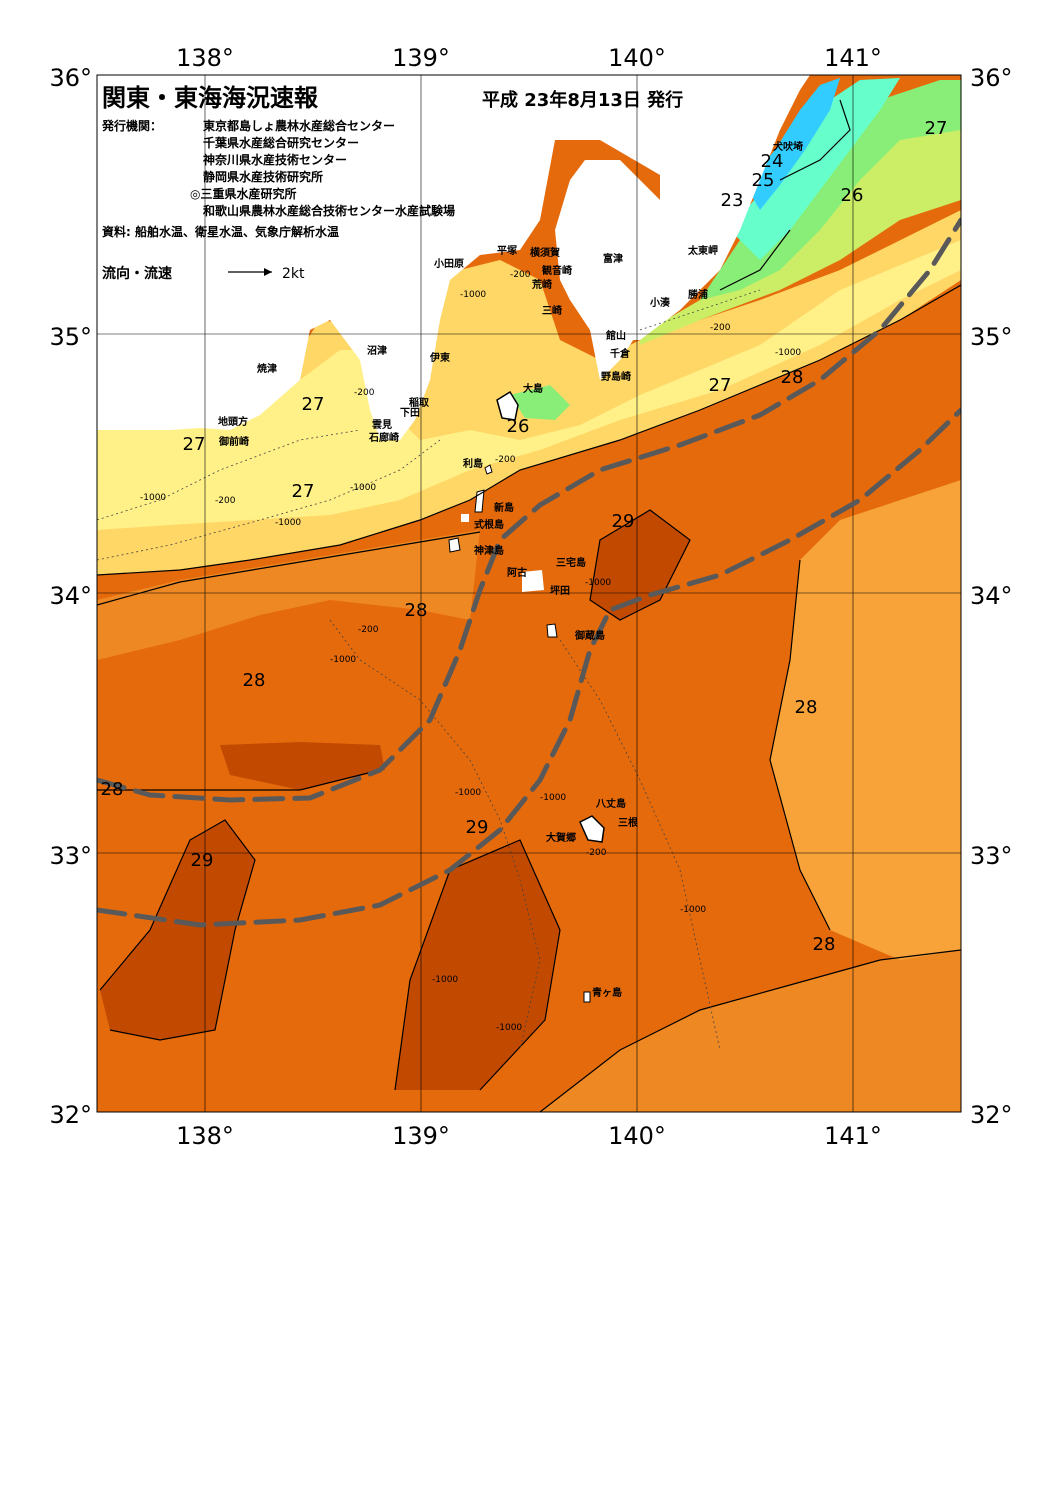 The width and height of the screenshot is (1064, 1503). Describe the element at coordinates (637, 58) in the screenshot. I see `lon-label-140-top: 140°` at that location.